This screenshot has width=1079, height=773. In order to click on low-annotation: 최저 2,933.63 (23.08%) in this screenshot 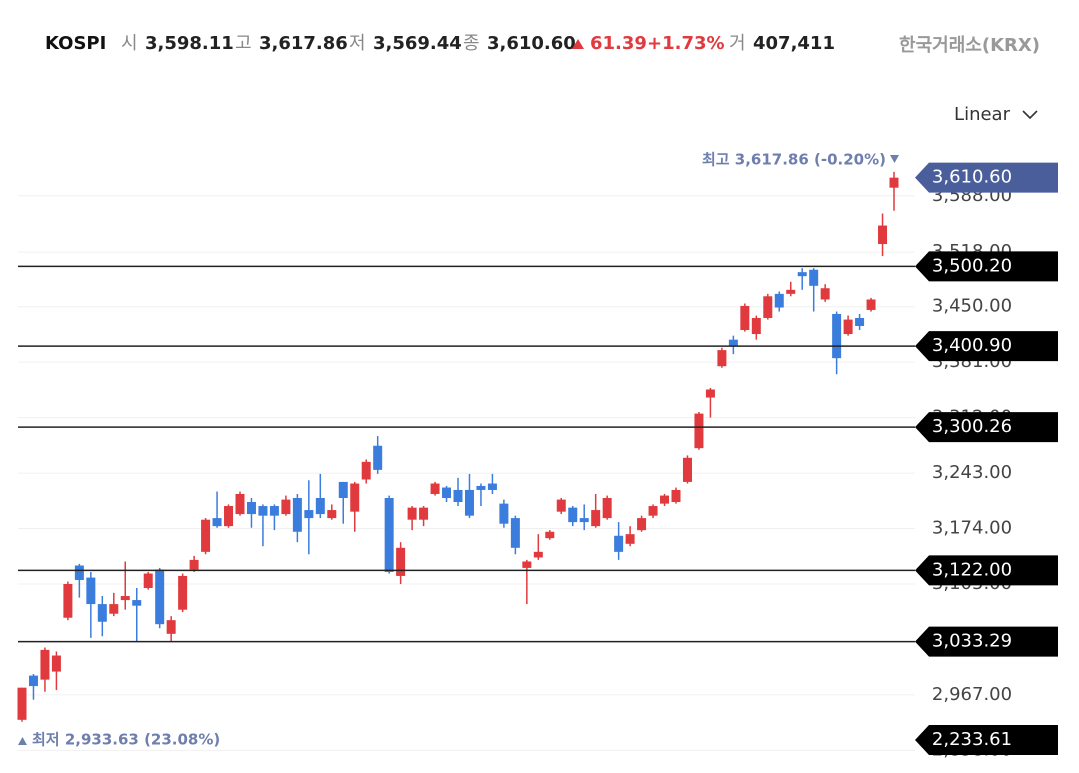, I will do `click(126, 740)`.